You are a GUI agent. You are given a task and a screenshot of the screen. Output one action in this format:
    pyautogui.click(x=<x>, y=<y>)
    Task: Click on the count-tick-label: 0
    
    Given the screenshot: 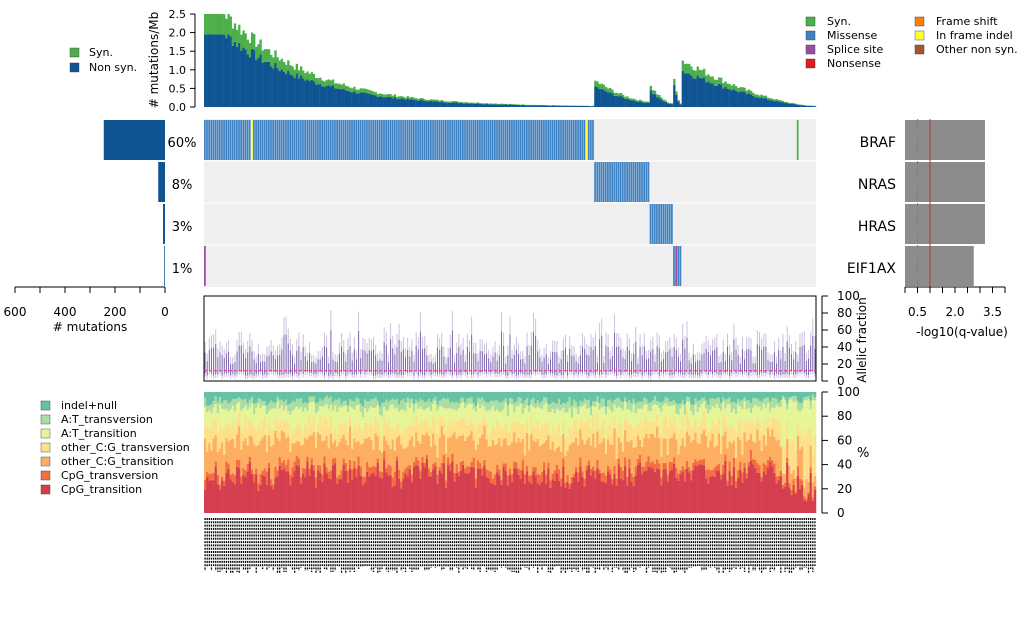 What is the action you would take?
    pyautogui.click(x=165, y=312)
    